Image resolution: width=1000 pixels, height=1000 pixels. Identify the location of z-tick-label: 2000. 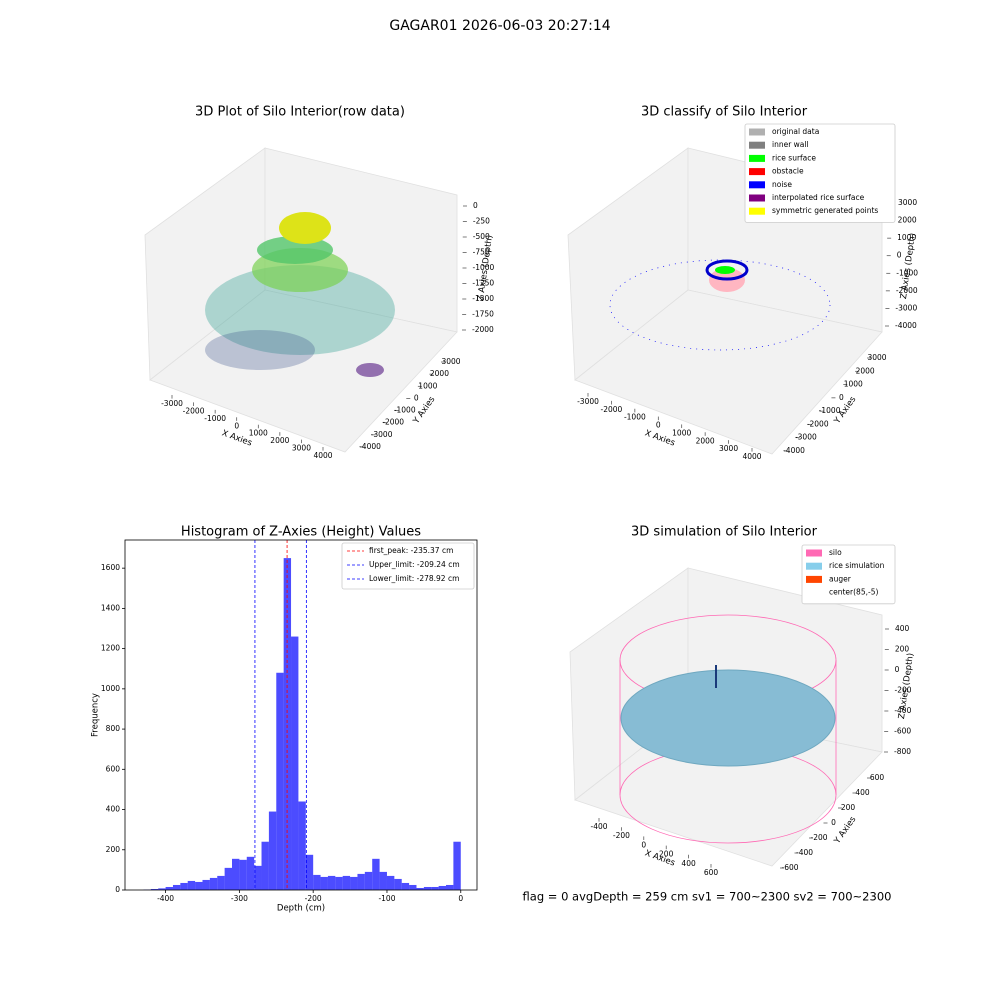
(907, 220).